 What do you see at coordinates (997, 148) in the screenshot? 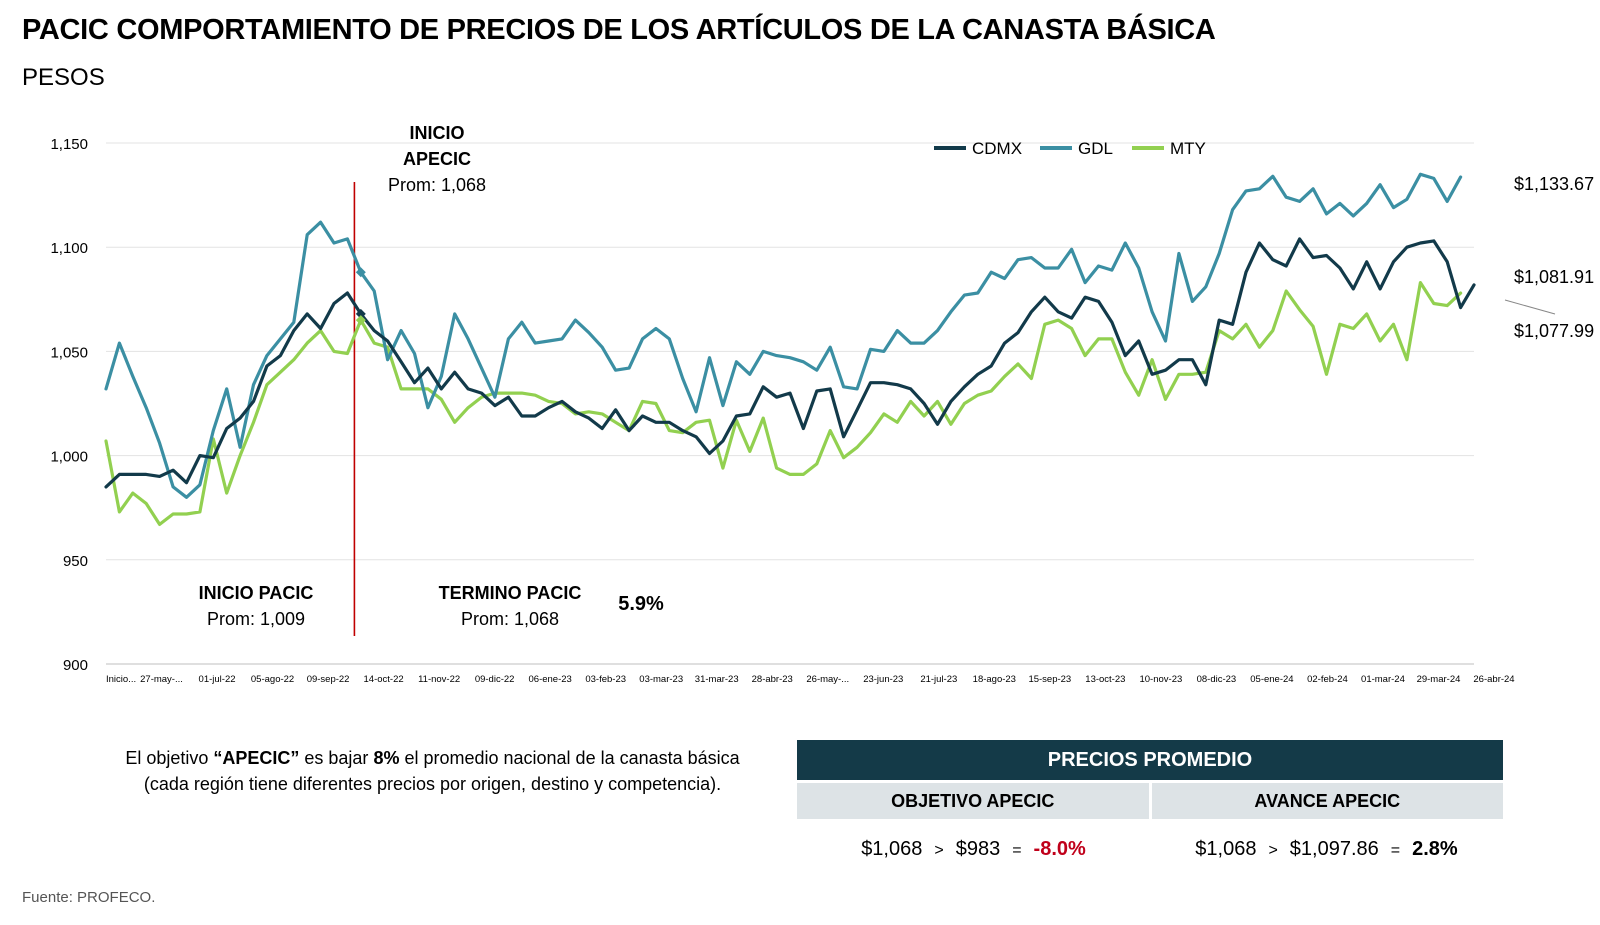
I see `legend-label-cdmx: CDMX` at bounding box center [997, 148].